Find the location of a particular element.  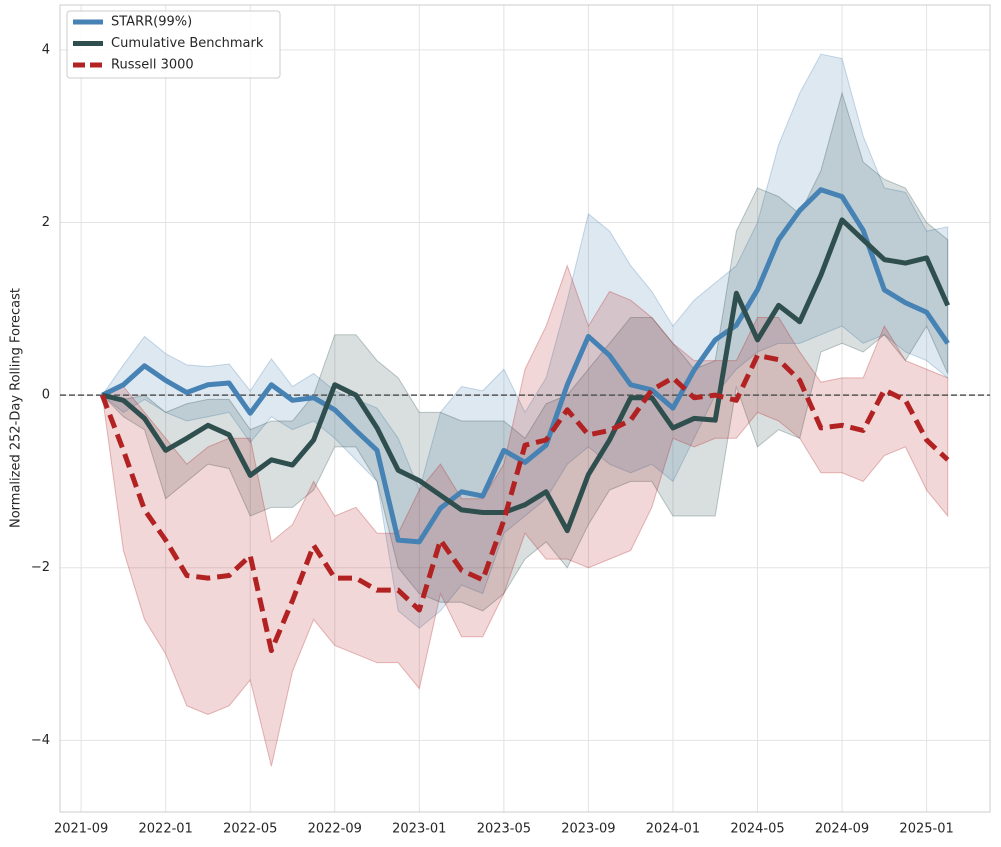

legend-label: Russell 3000 is located at coordinates (152, 65).